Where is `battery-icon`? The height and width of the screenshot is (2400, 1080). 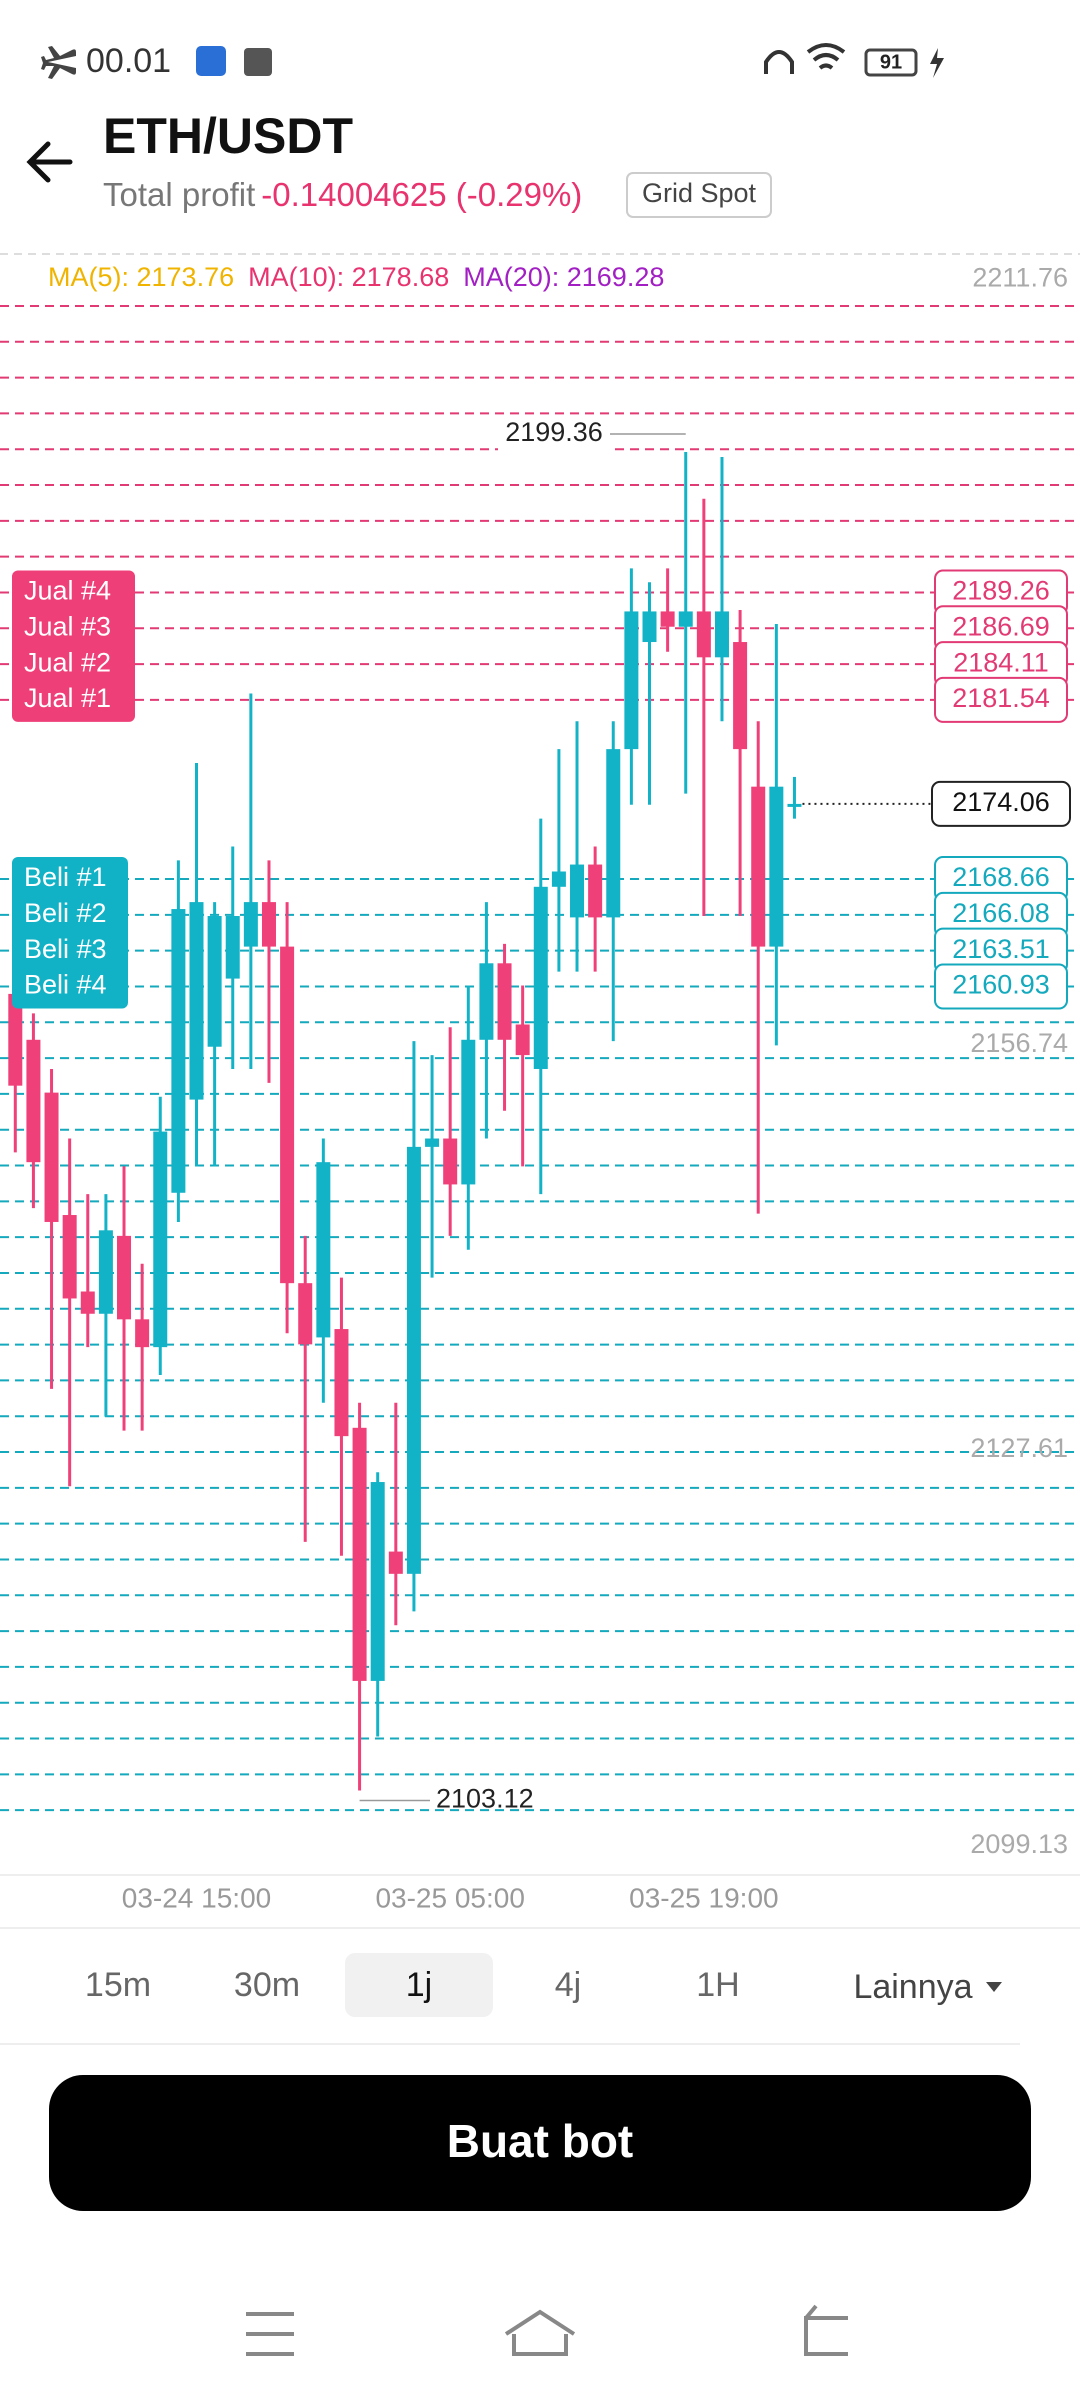
battery-icon is located at coordinates (891, 62).